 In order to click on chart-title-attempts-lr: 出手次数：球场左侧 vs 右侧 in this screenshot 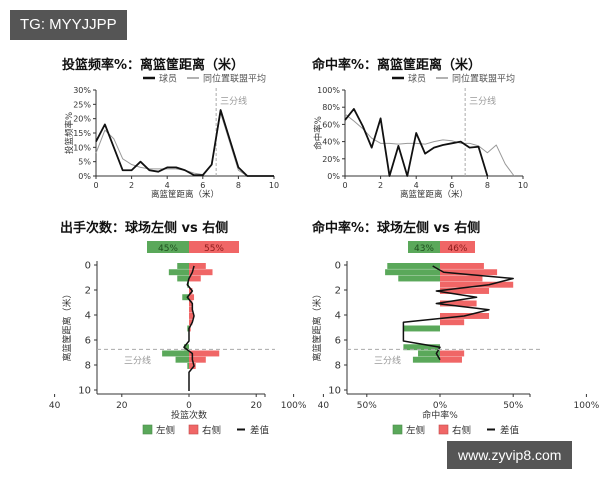, I will do `click(144, 228)`.